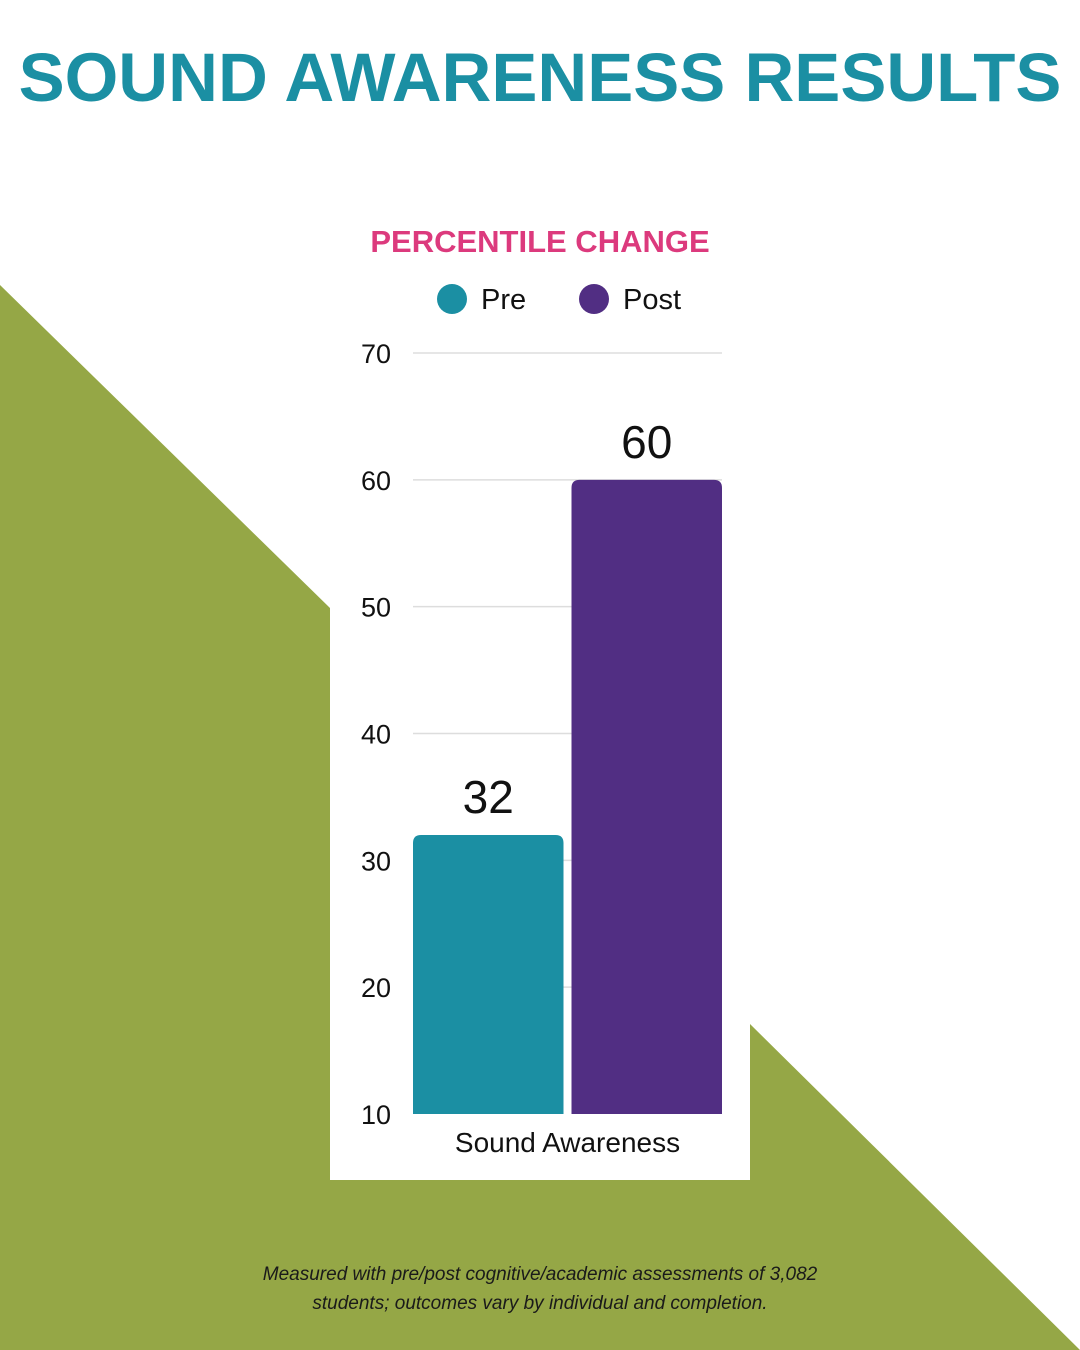 The width and height of the screenshot is (1080, 1350). I want to click on y-tick-label: 50, so click(376, 608).